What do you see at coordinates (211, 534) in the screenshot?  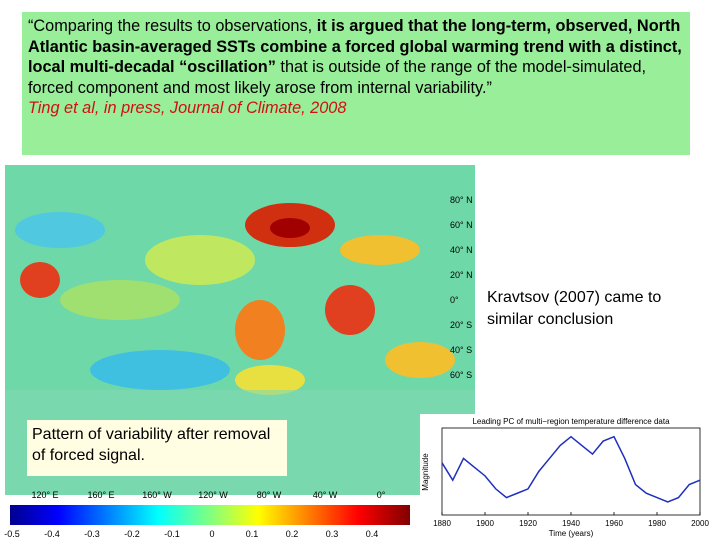 I see `colorbar-label: 0` at bounding box center [211, 534].